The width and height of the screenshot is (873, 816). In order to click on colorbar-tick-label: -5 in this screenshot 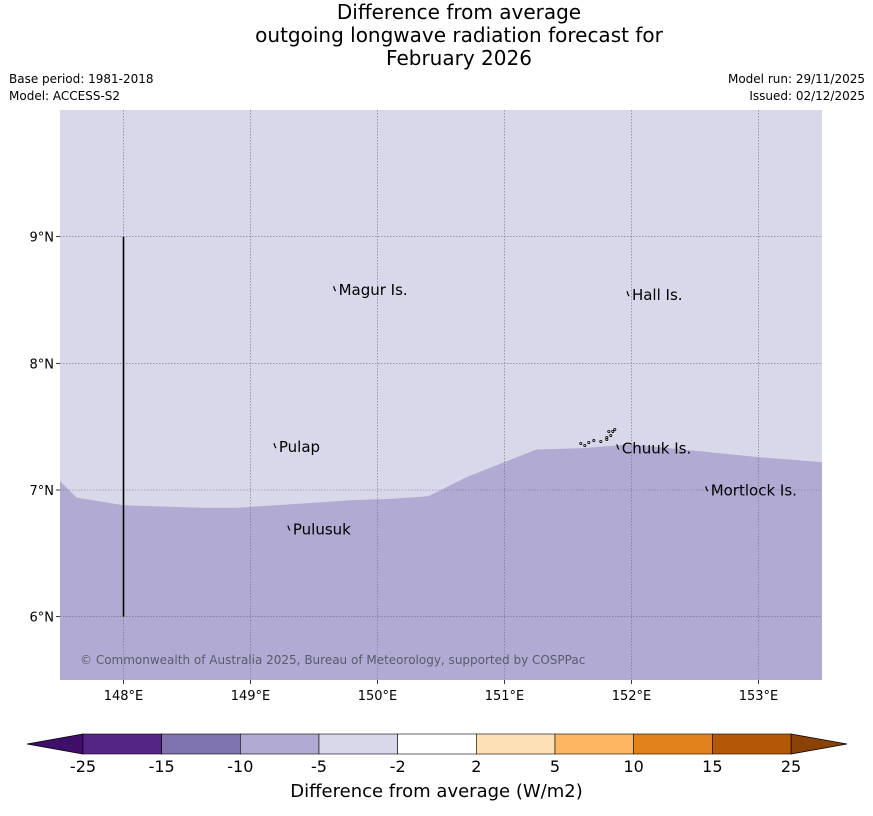, I will do `click(319, 766)`.